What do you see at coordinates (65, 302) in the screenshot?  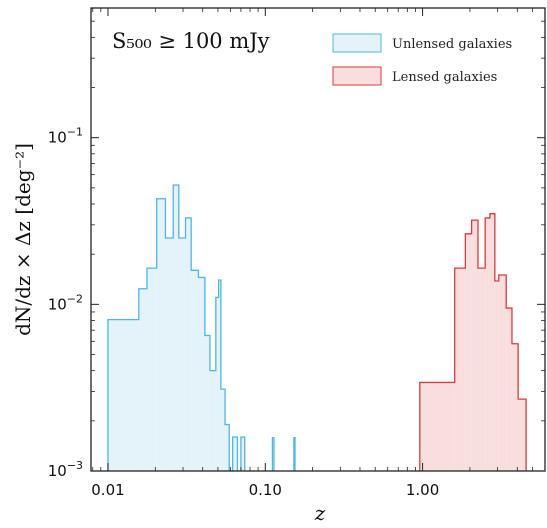 I see `y-tick-label: 10⁻²` at bounding box center [65, 302].